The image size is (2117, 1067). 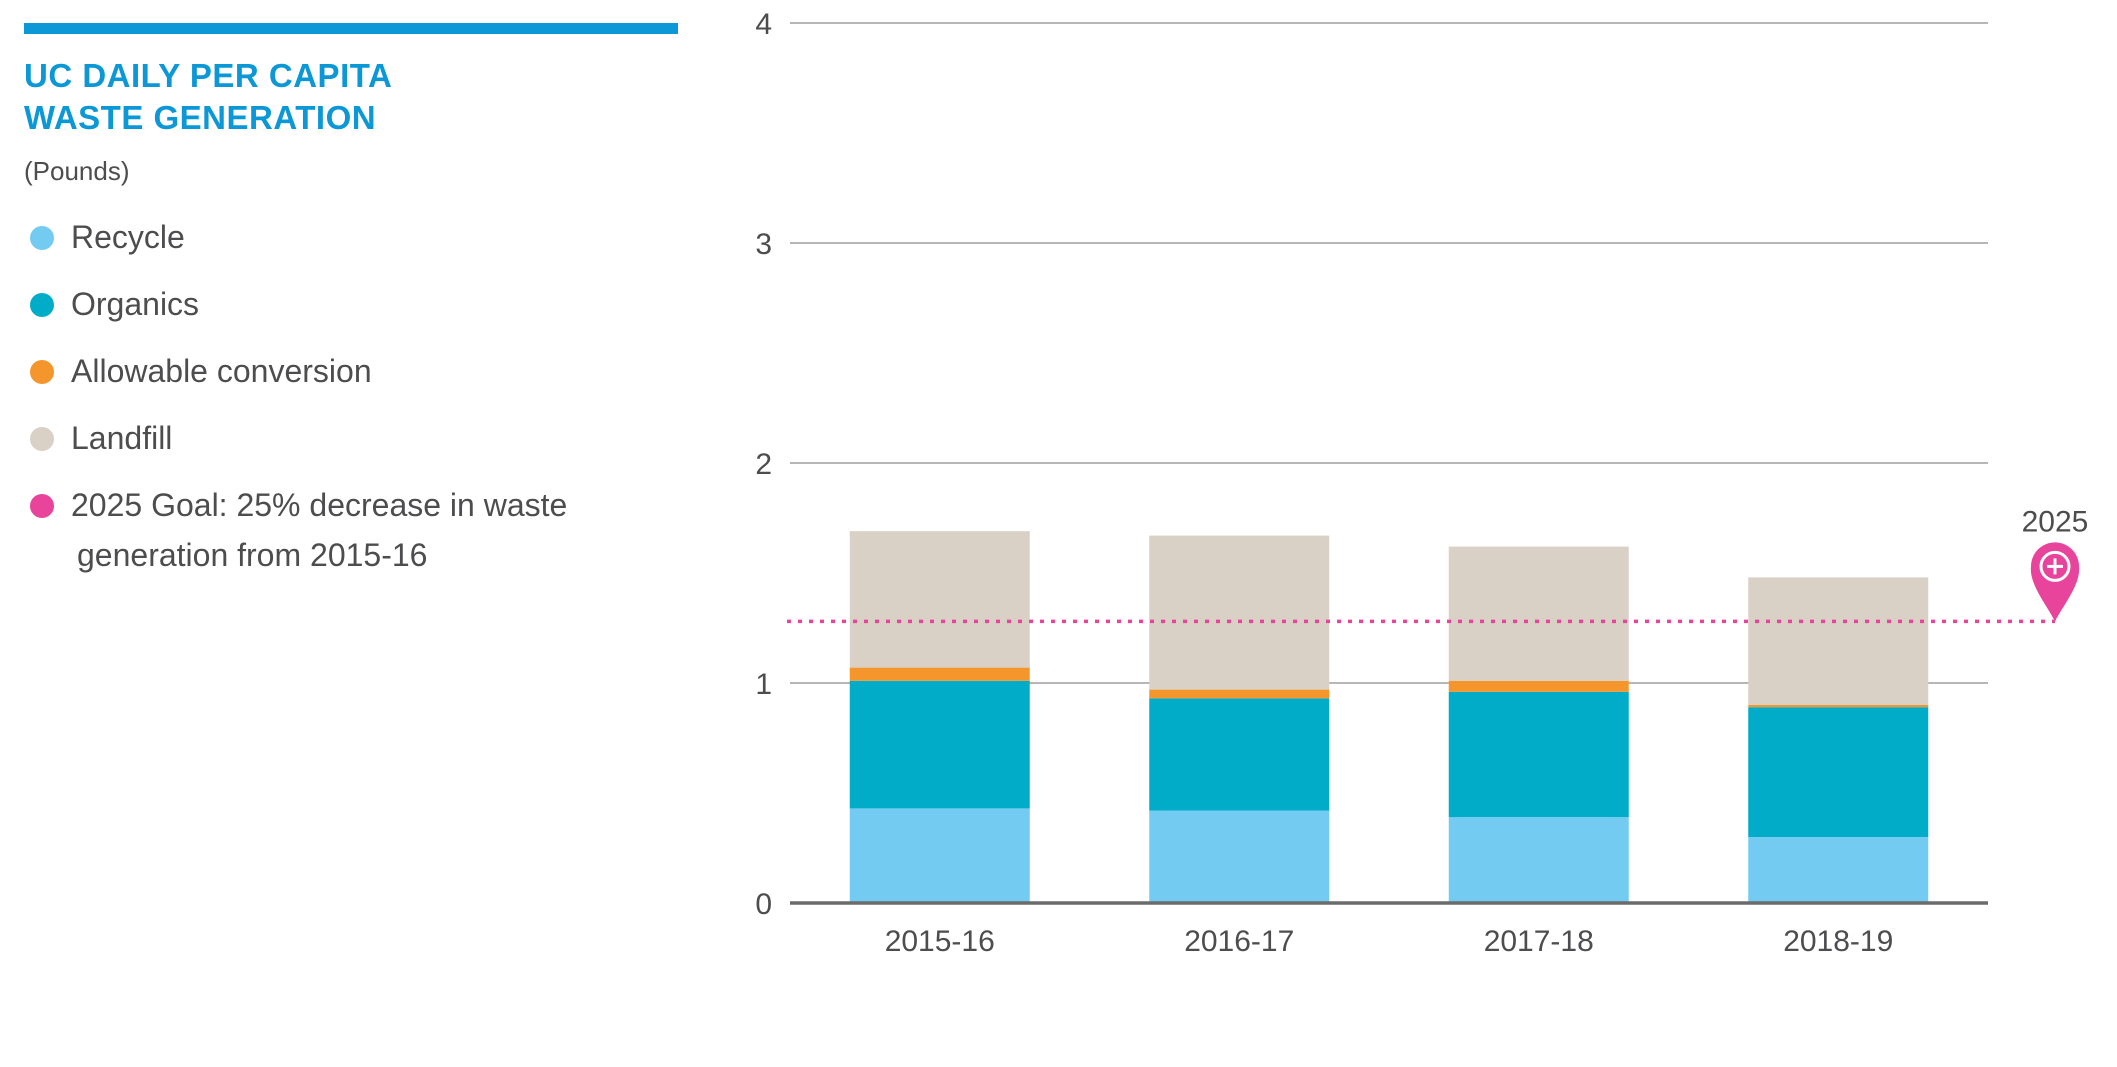 What do you see at coordinates (128, 237) in the screenshot?
I see `legend-label-recycle: Recycle` at bounding box center [128, 237].